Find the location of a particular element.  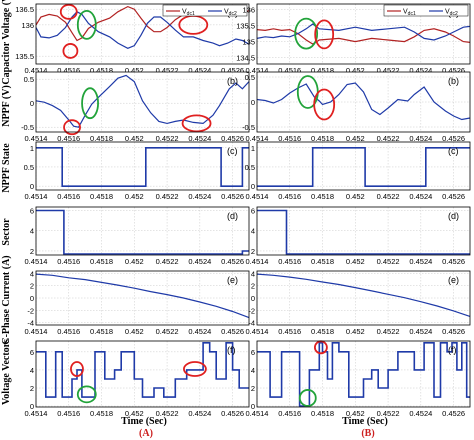

series-line-dc1 is located at coordinates (363, 36).